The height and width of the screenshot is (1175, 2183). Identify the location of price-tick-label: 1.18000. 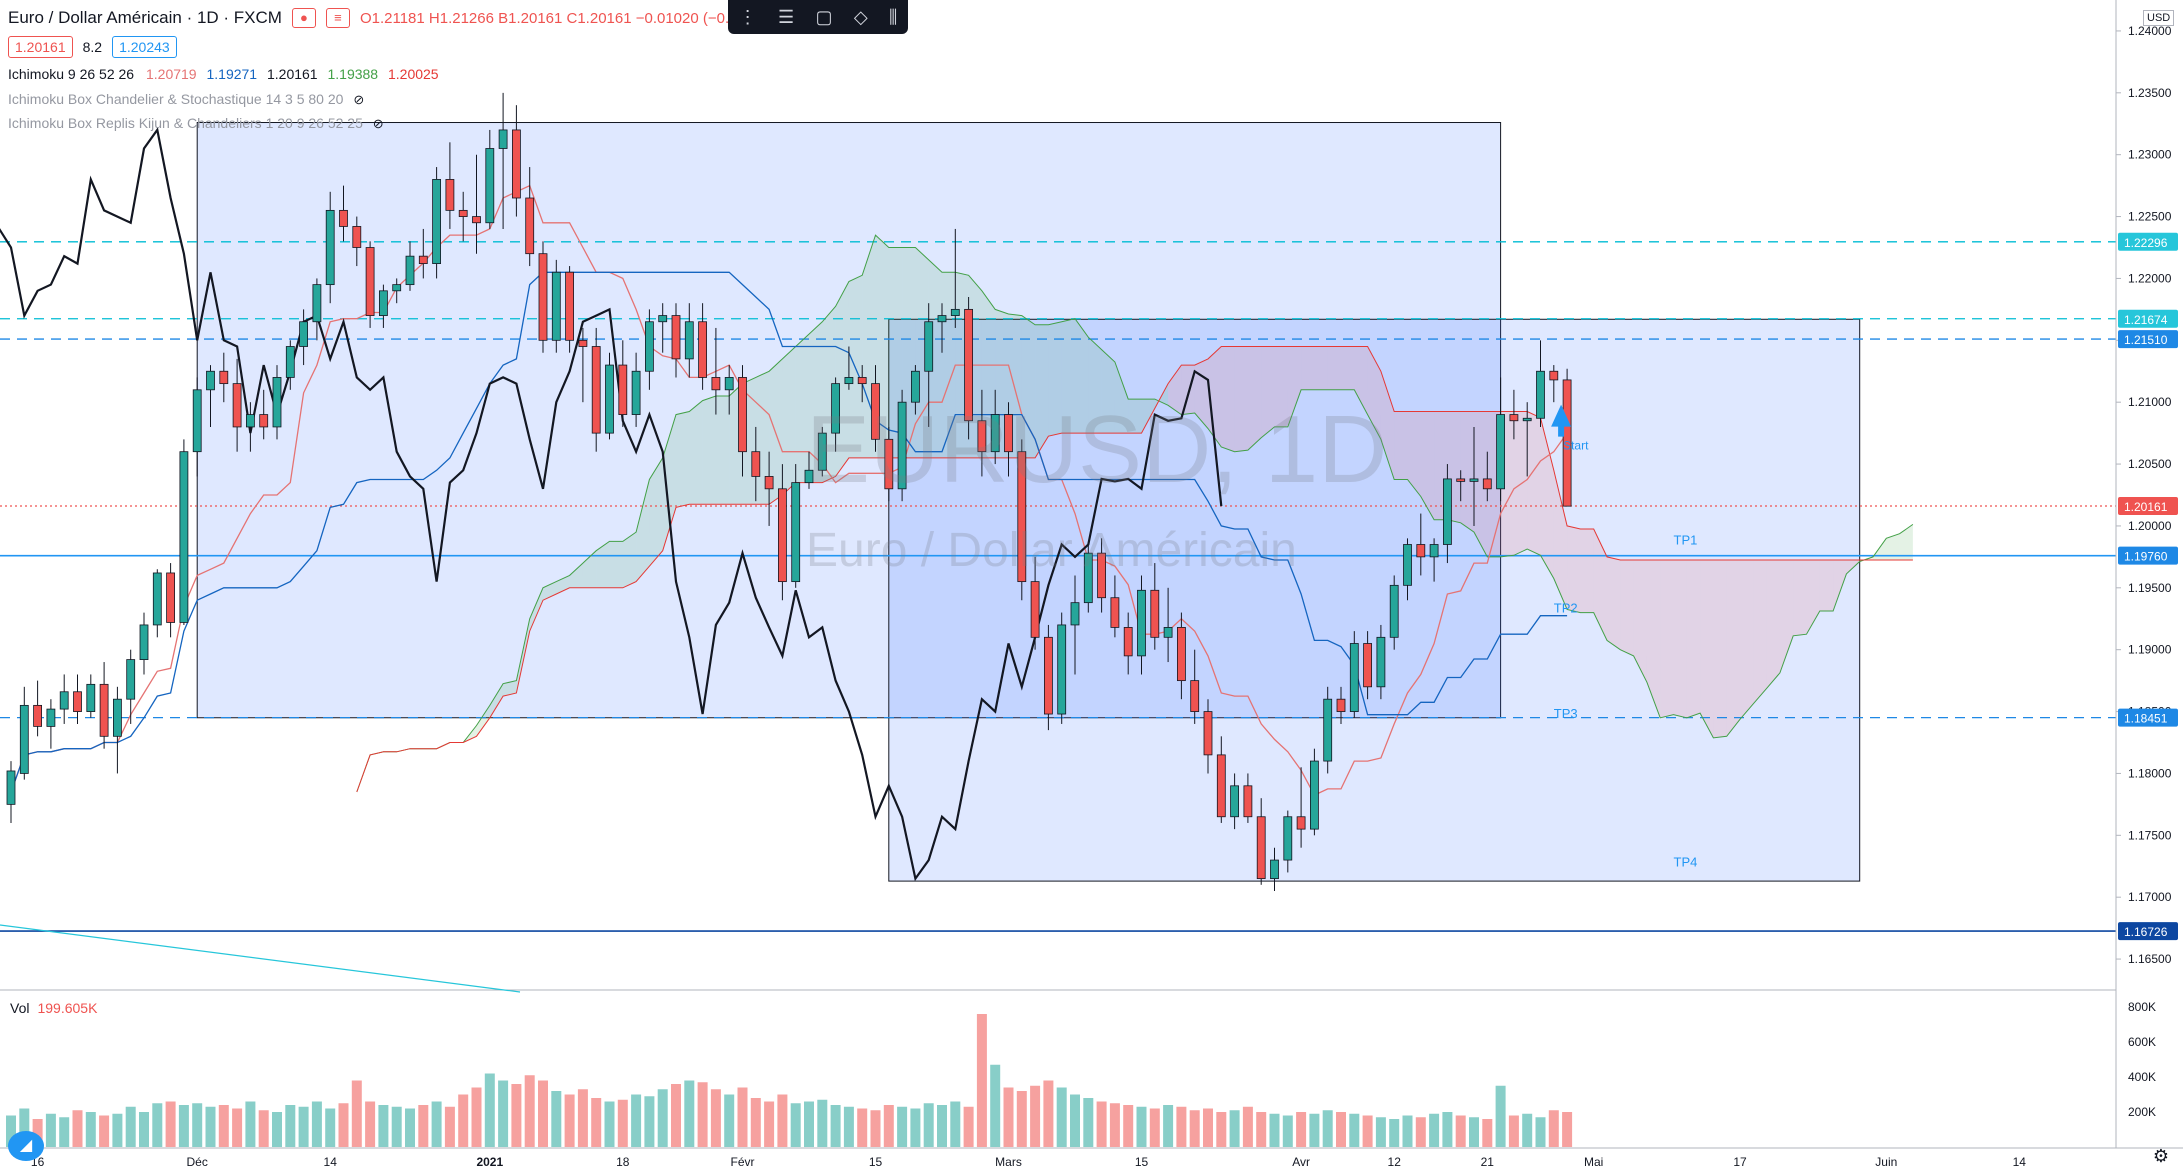
(2150, 773).